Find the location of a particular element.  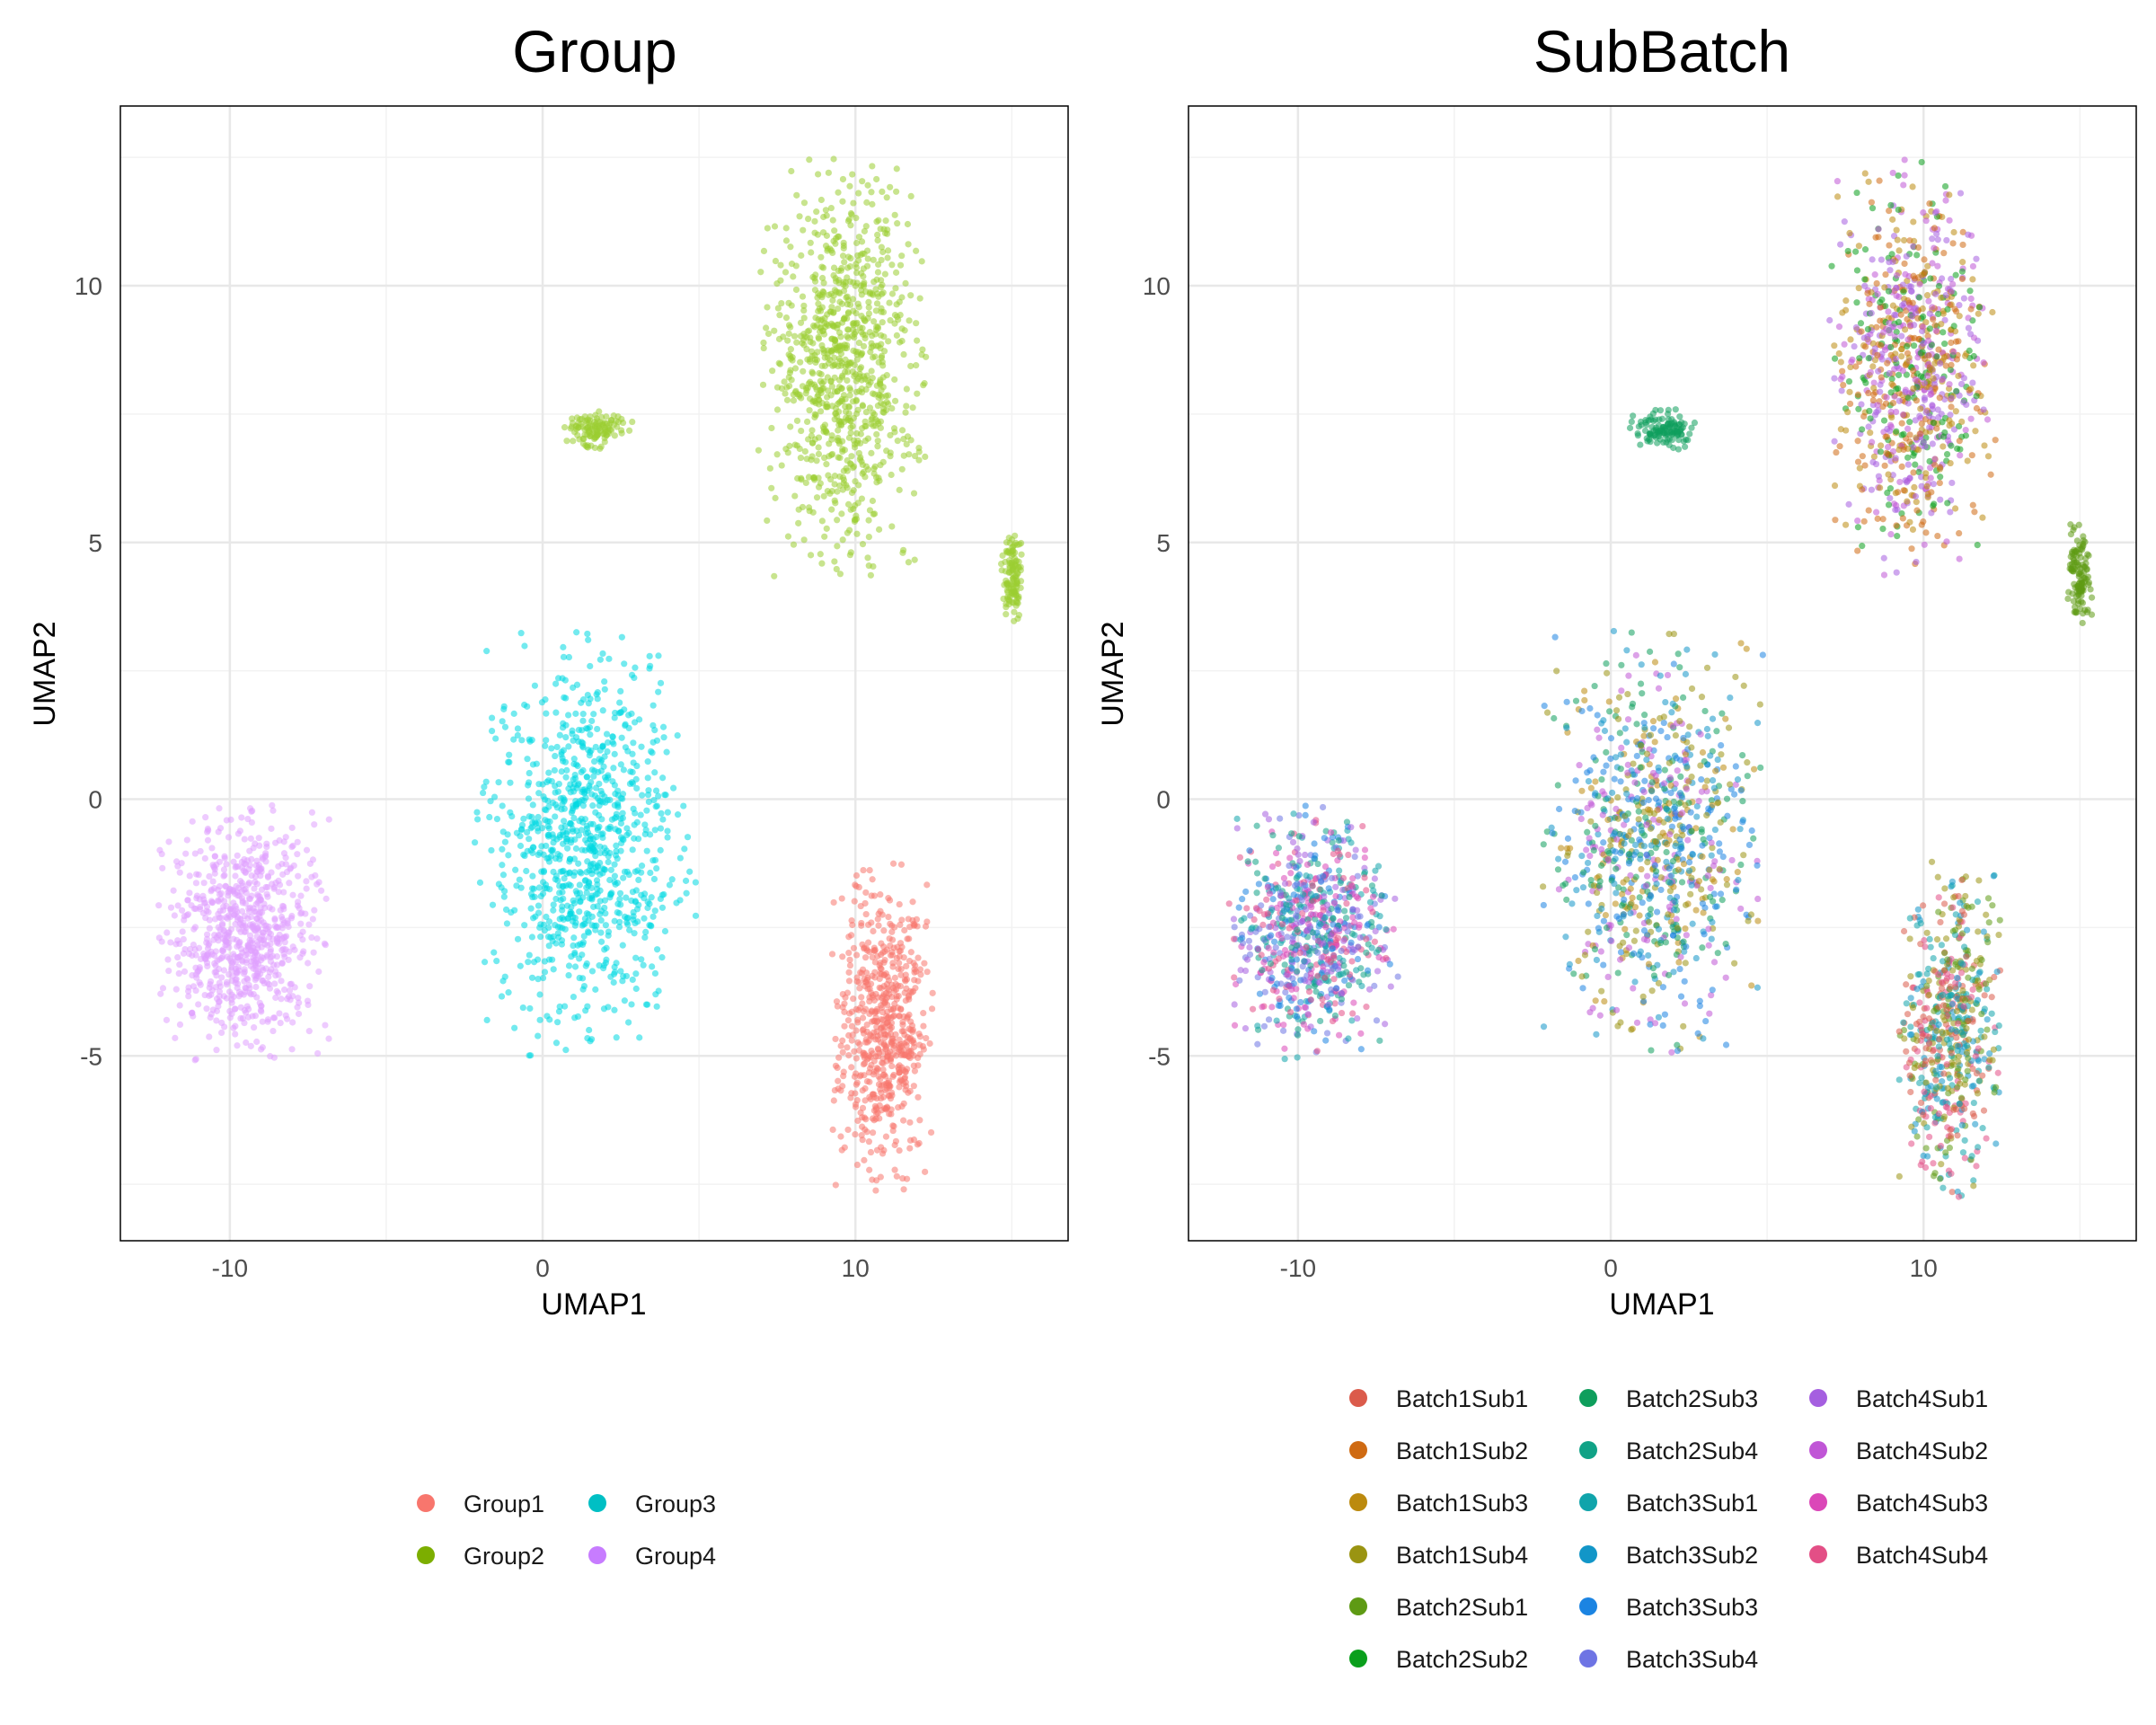

x-tick-label: 0 is located at coordinates (542, 1268).